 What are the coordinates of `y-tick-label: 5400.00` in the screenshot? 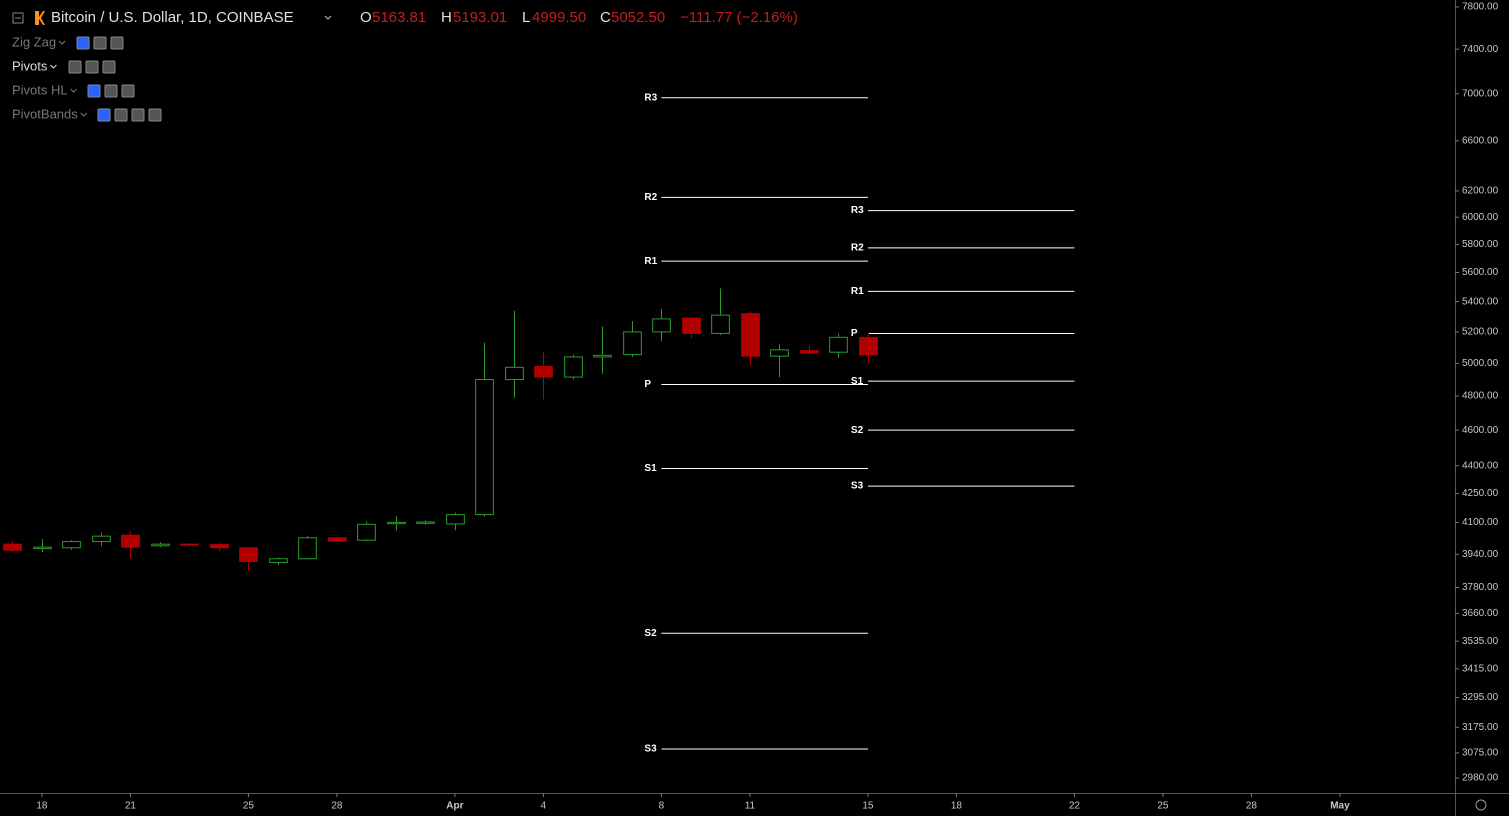 It's located at (1480, 301).